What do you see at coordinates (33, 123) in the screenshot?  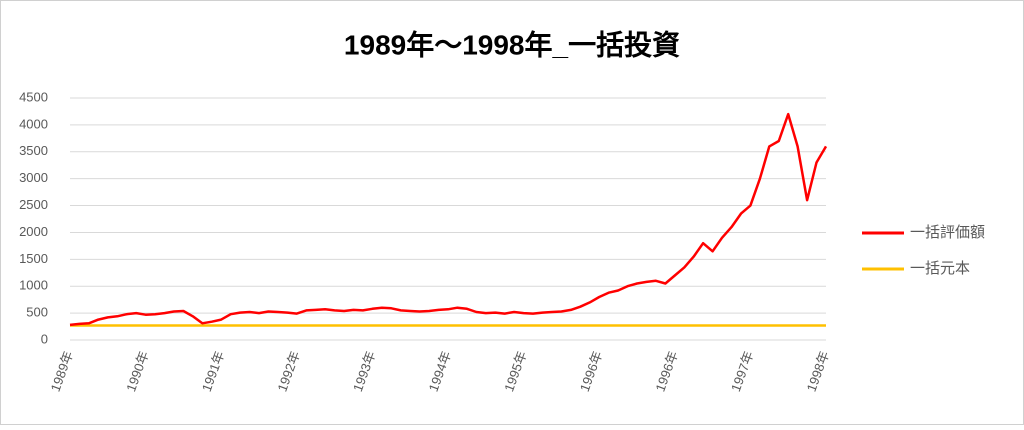 I see `y-tick-label: 4000` at bounding box center [33, 123].